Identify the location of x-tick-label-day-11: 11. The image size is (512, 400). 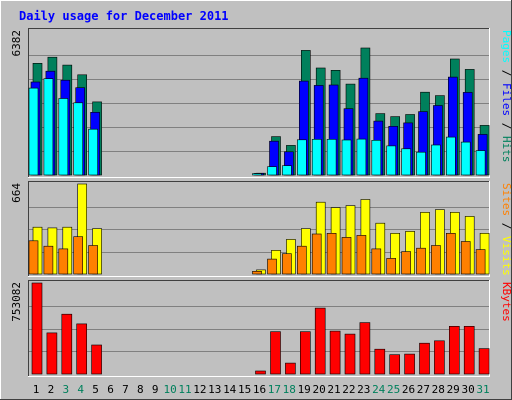
(184, 389).